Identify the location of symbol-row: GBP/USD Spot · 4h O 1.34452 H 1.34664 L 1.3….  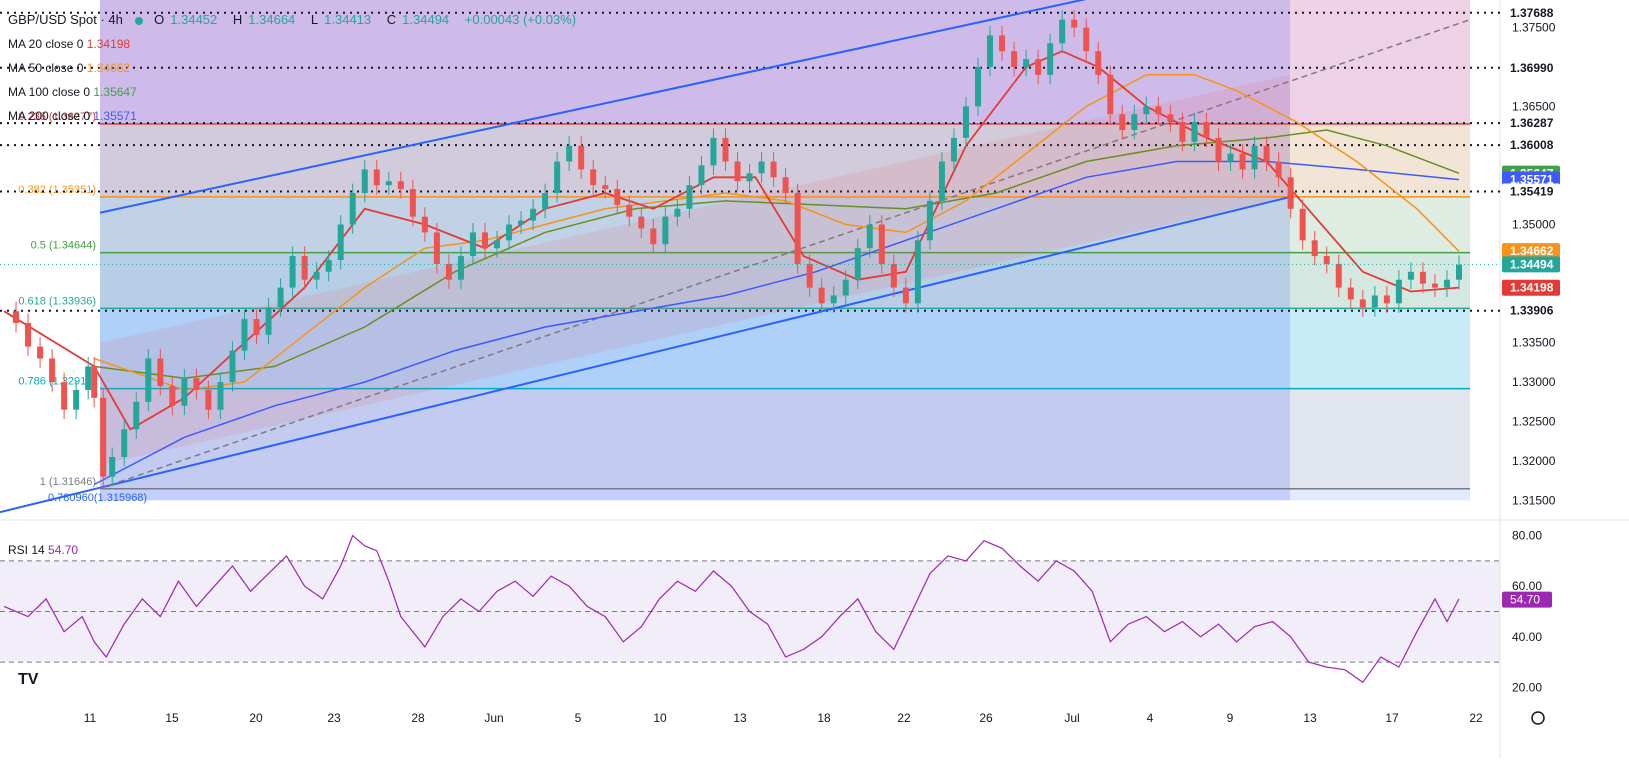
(295, 20).